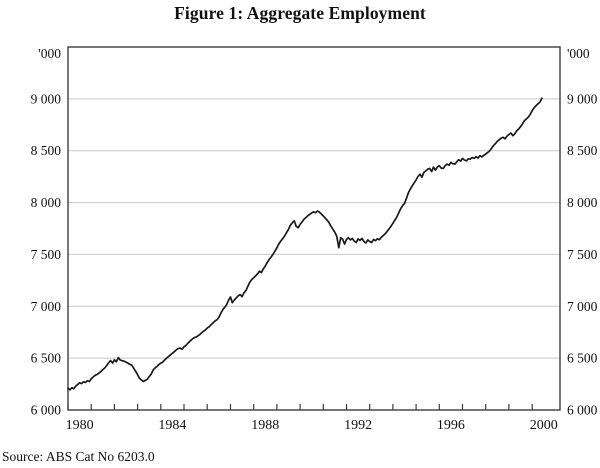  I want to click on x-tick-label: 1980, so click(80, 425).